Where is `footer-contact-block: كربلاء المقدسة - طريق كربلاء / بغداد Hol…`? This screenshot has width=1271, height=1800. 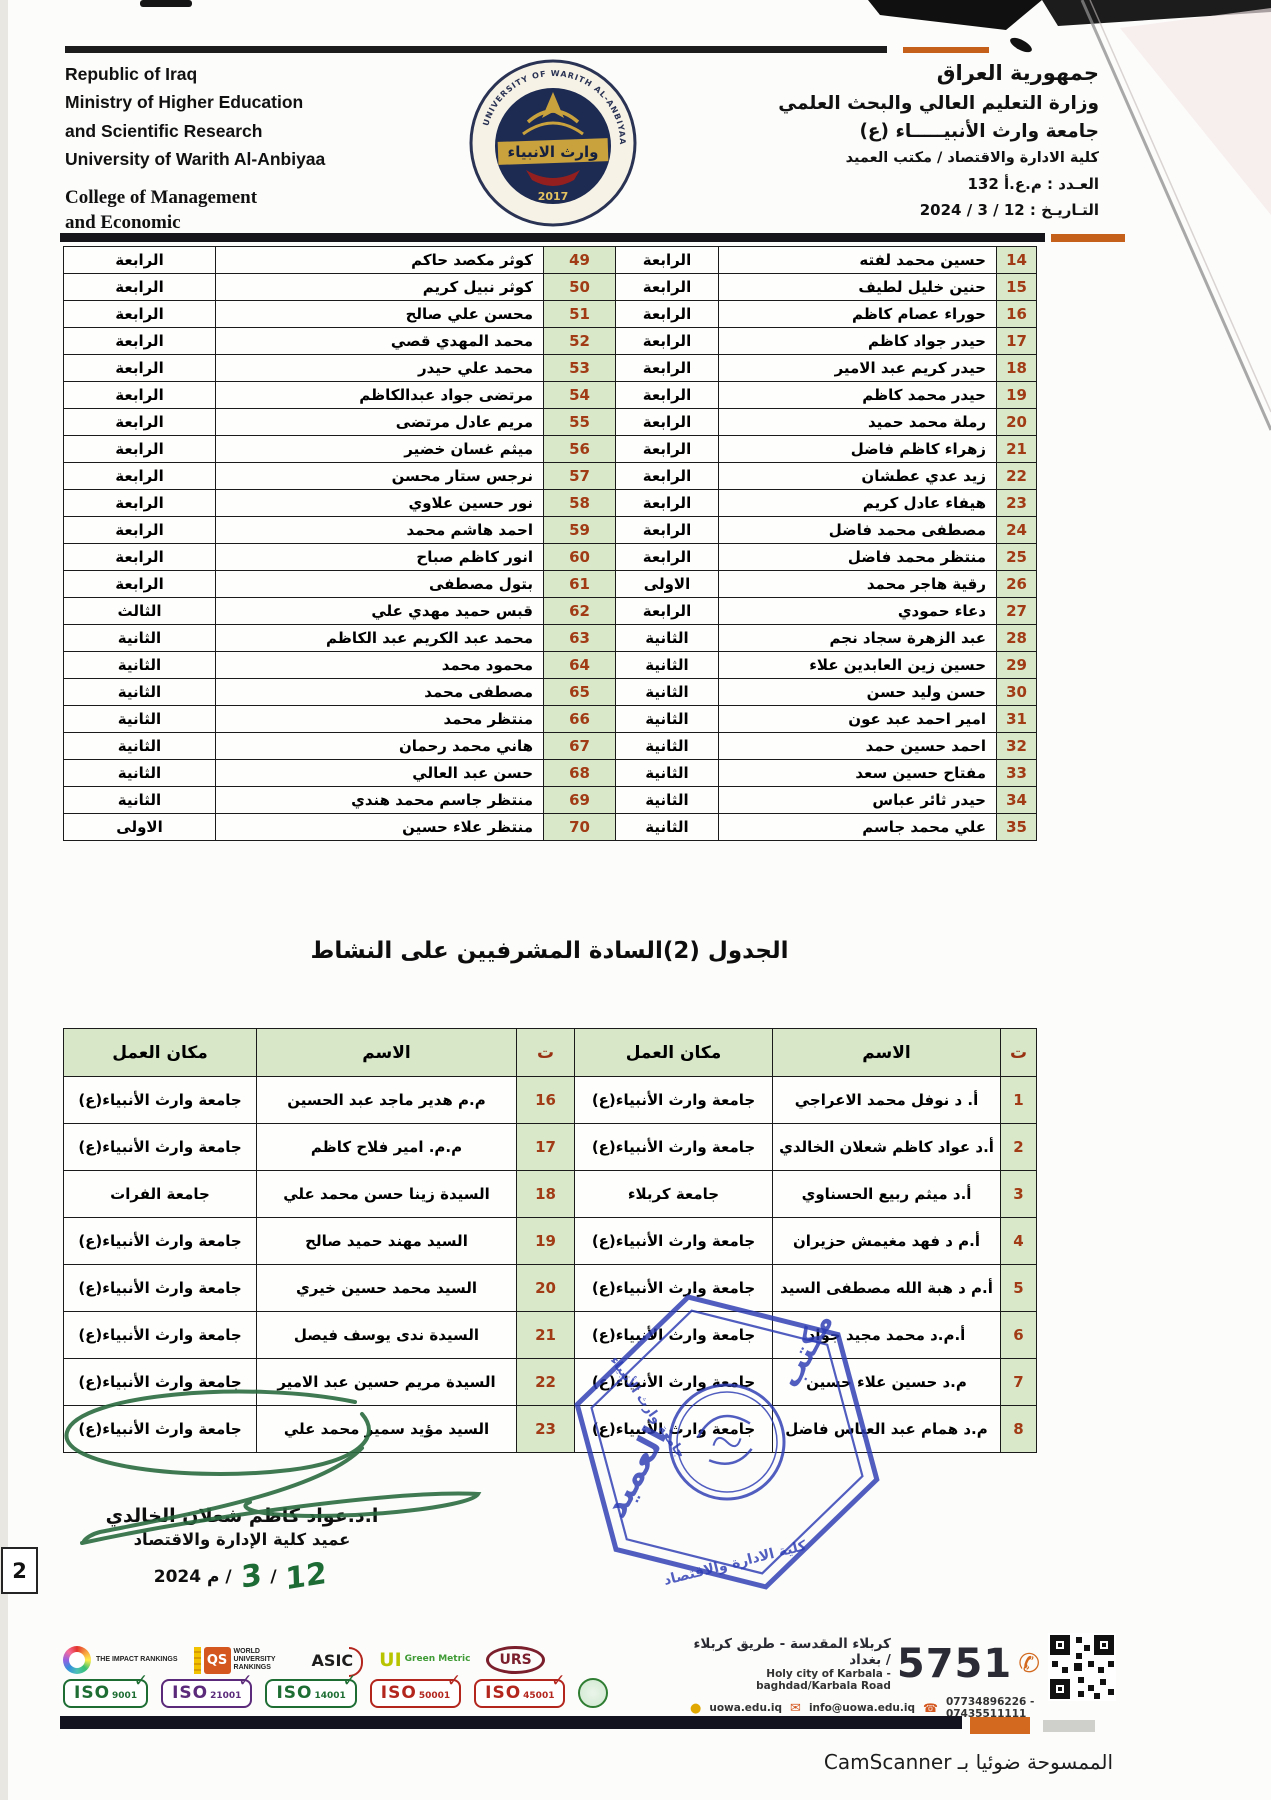
footer-contact-block: كربلاء المقدسة - طريق كربلاء / بغداد Hol… is located at coordinates (865, 1678).